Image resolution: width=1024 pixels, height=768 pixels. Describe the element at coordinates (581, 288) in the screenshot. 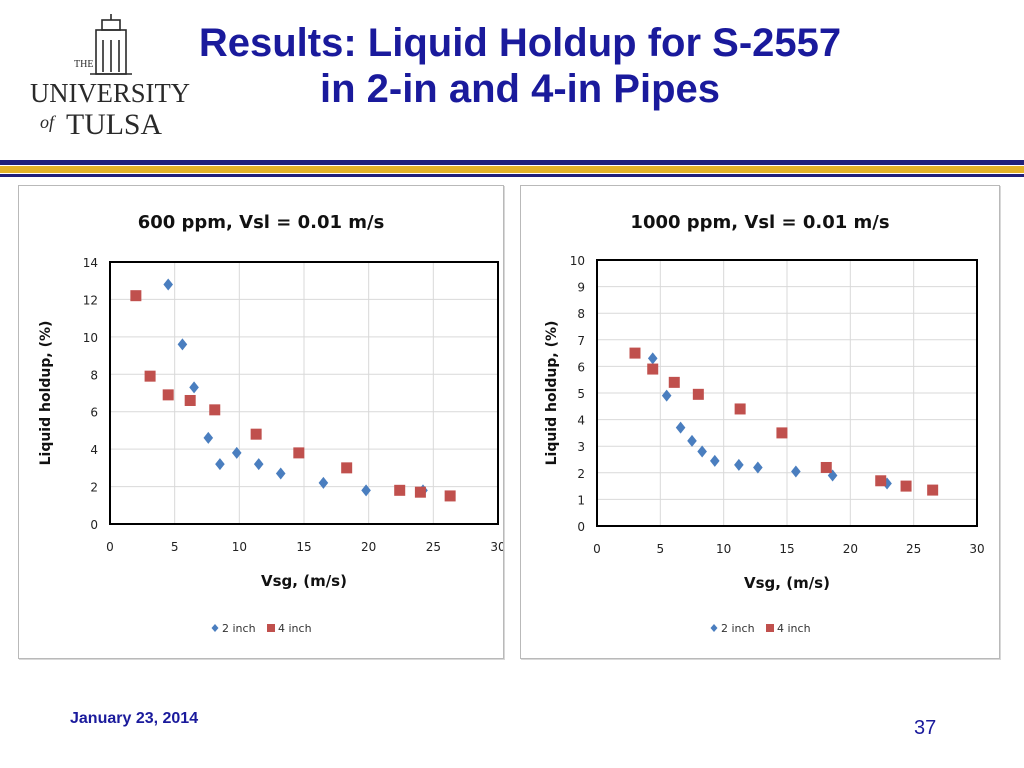

I see `y-tick-label: 9` at that location.